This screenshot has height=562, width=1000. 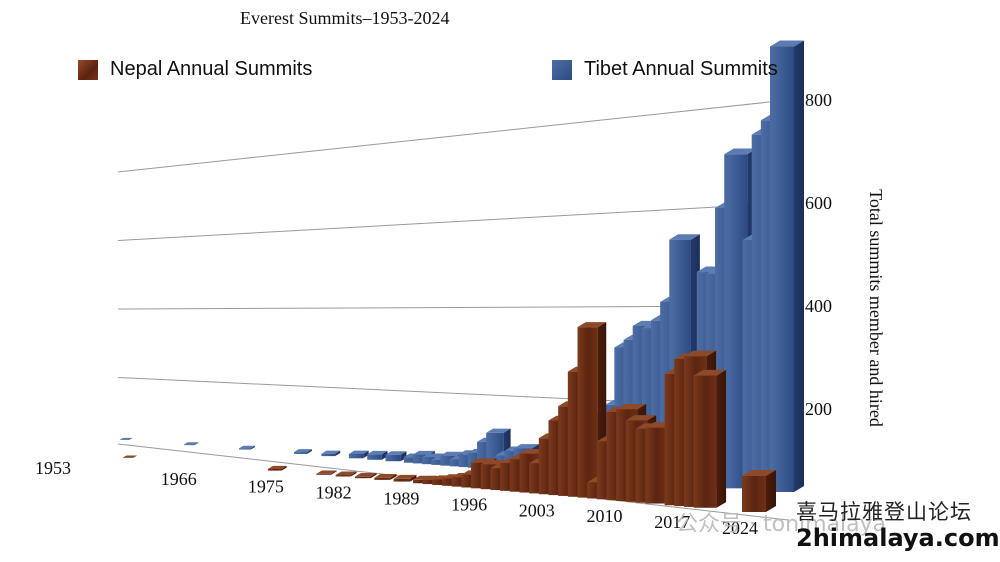 I want to click on legend-tibet: Tibet Annual Summits, so click(x=665, y=69).